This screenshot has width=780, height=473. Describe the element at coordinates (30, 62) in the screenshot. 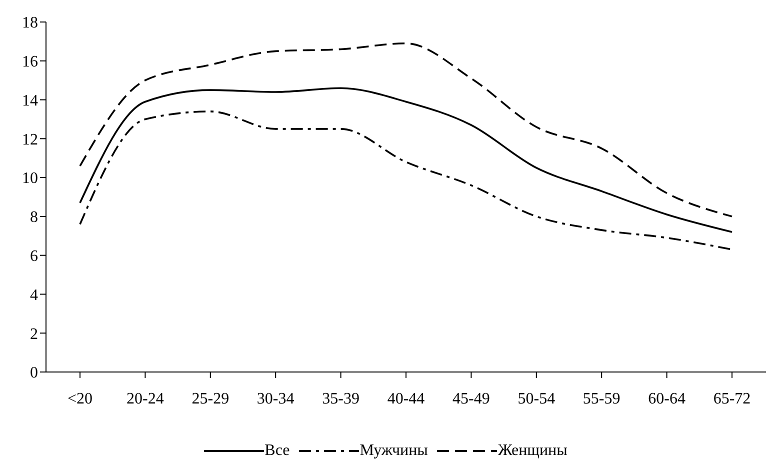

I see `y-tick-label: 16` at that location.